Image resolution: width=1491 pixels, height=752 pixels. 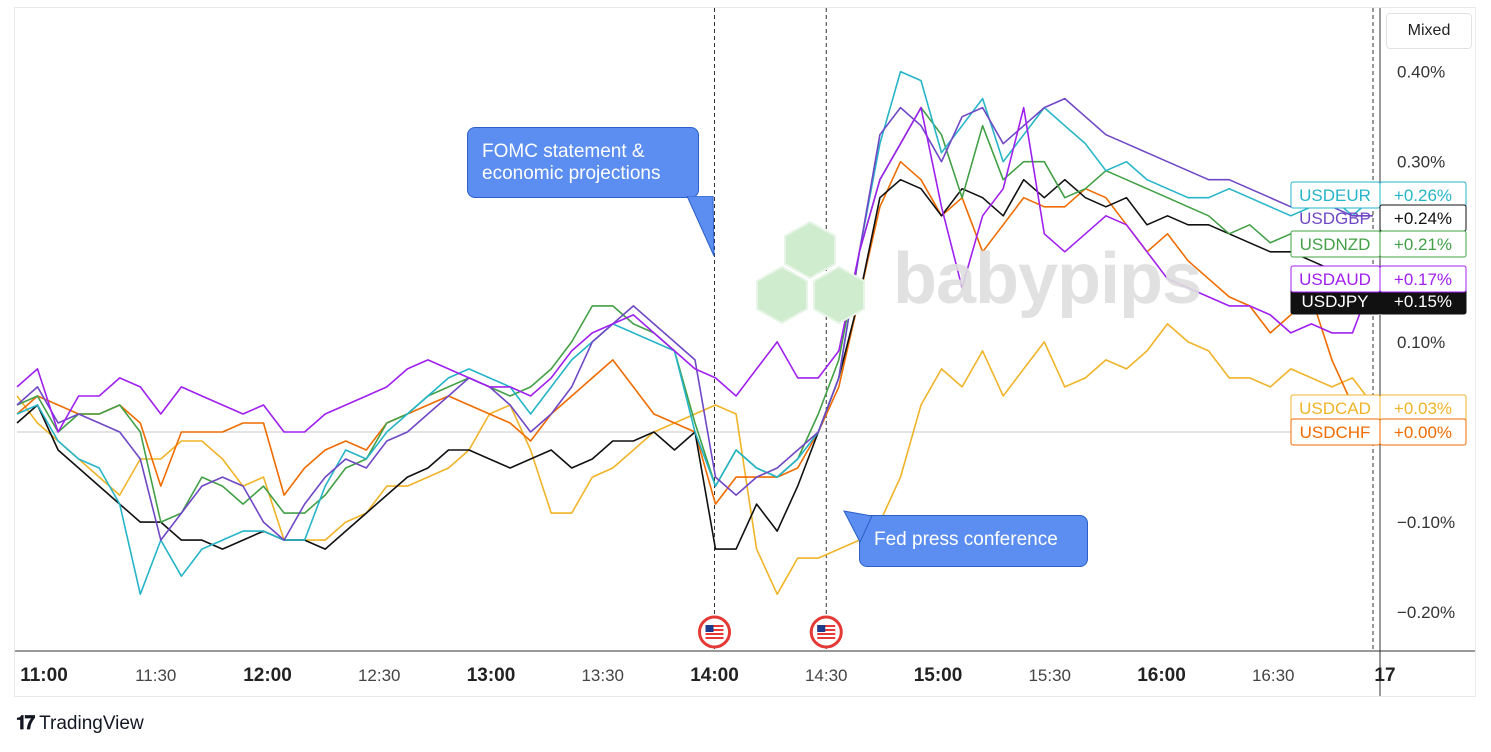 I want to click on series-name-label: USDEUR, so click(x=1335, y=195).